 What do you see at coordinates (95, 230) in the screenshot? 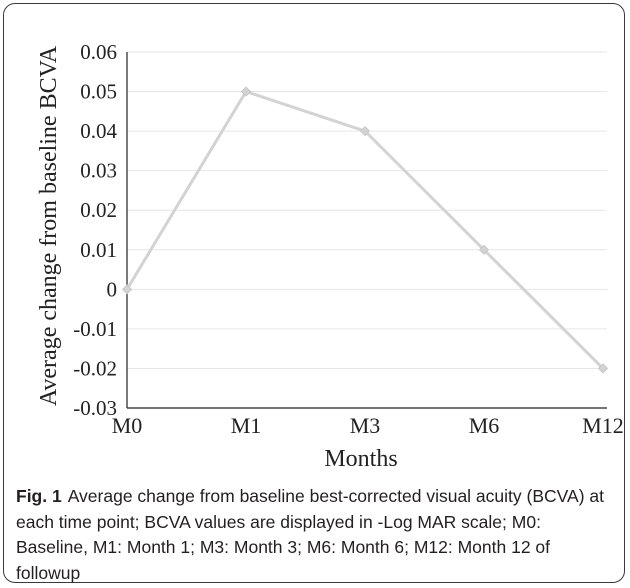
I see `y-tick-labels: 0.06 0.05 0.04 0.03 0.02 0.01 0 -0.01 -0.02 -0.03` at bounding box center [95, 230].